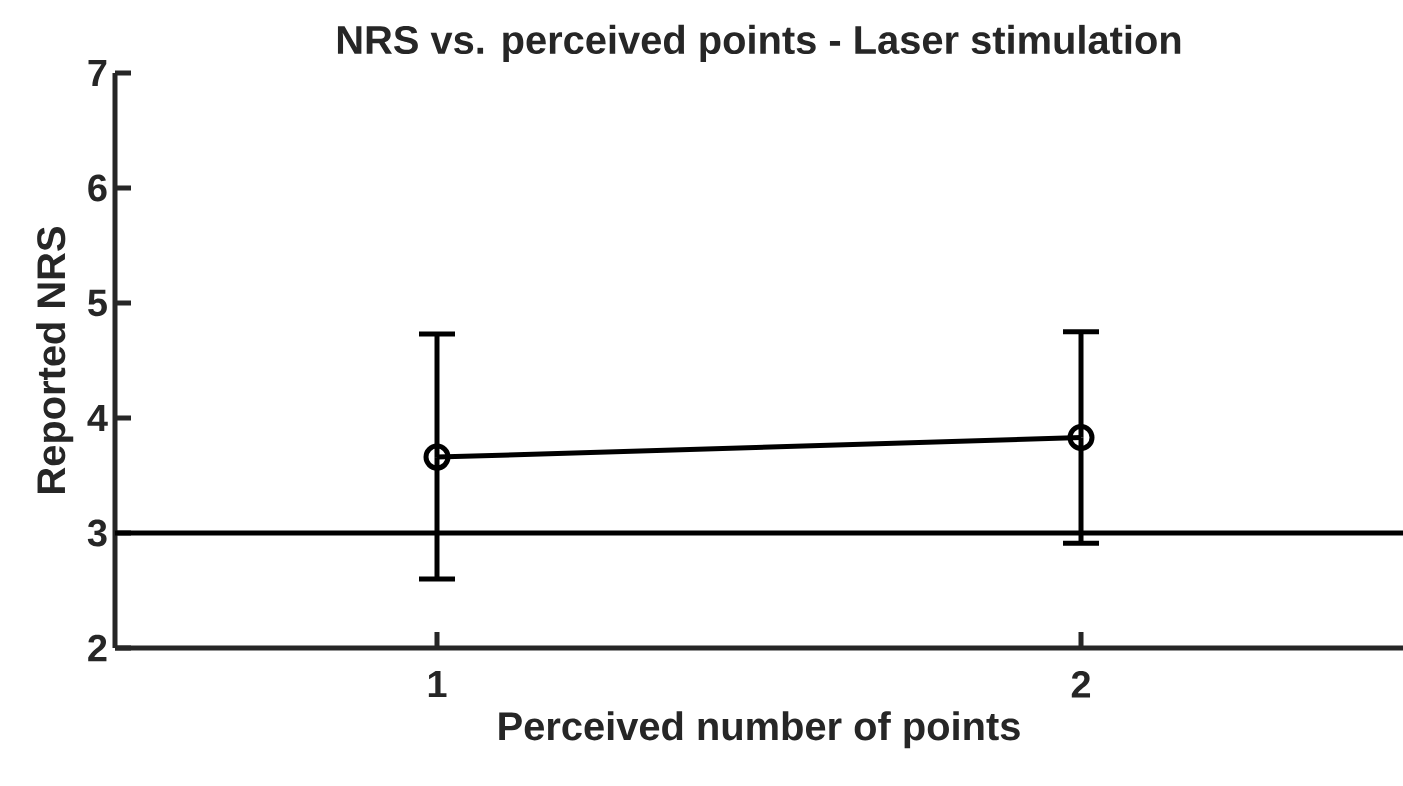  I want to click on y-tick-label: 4, so click(97, 418).